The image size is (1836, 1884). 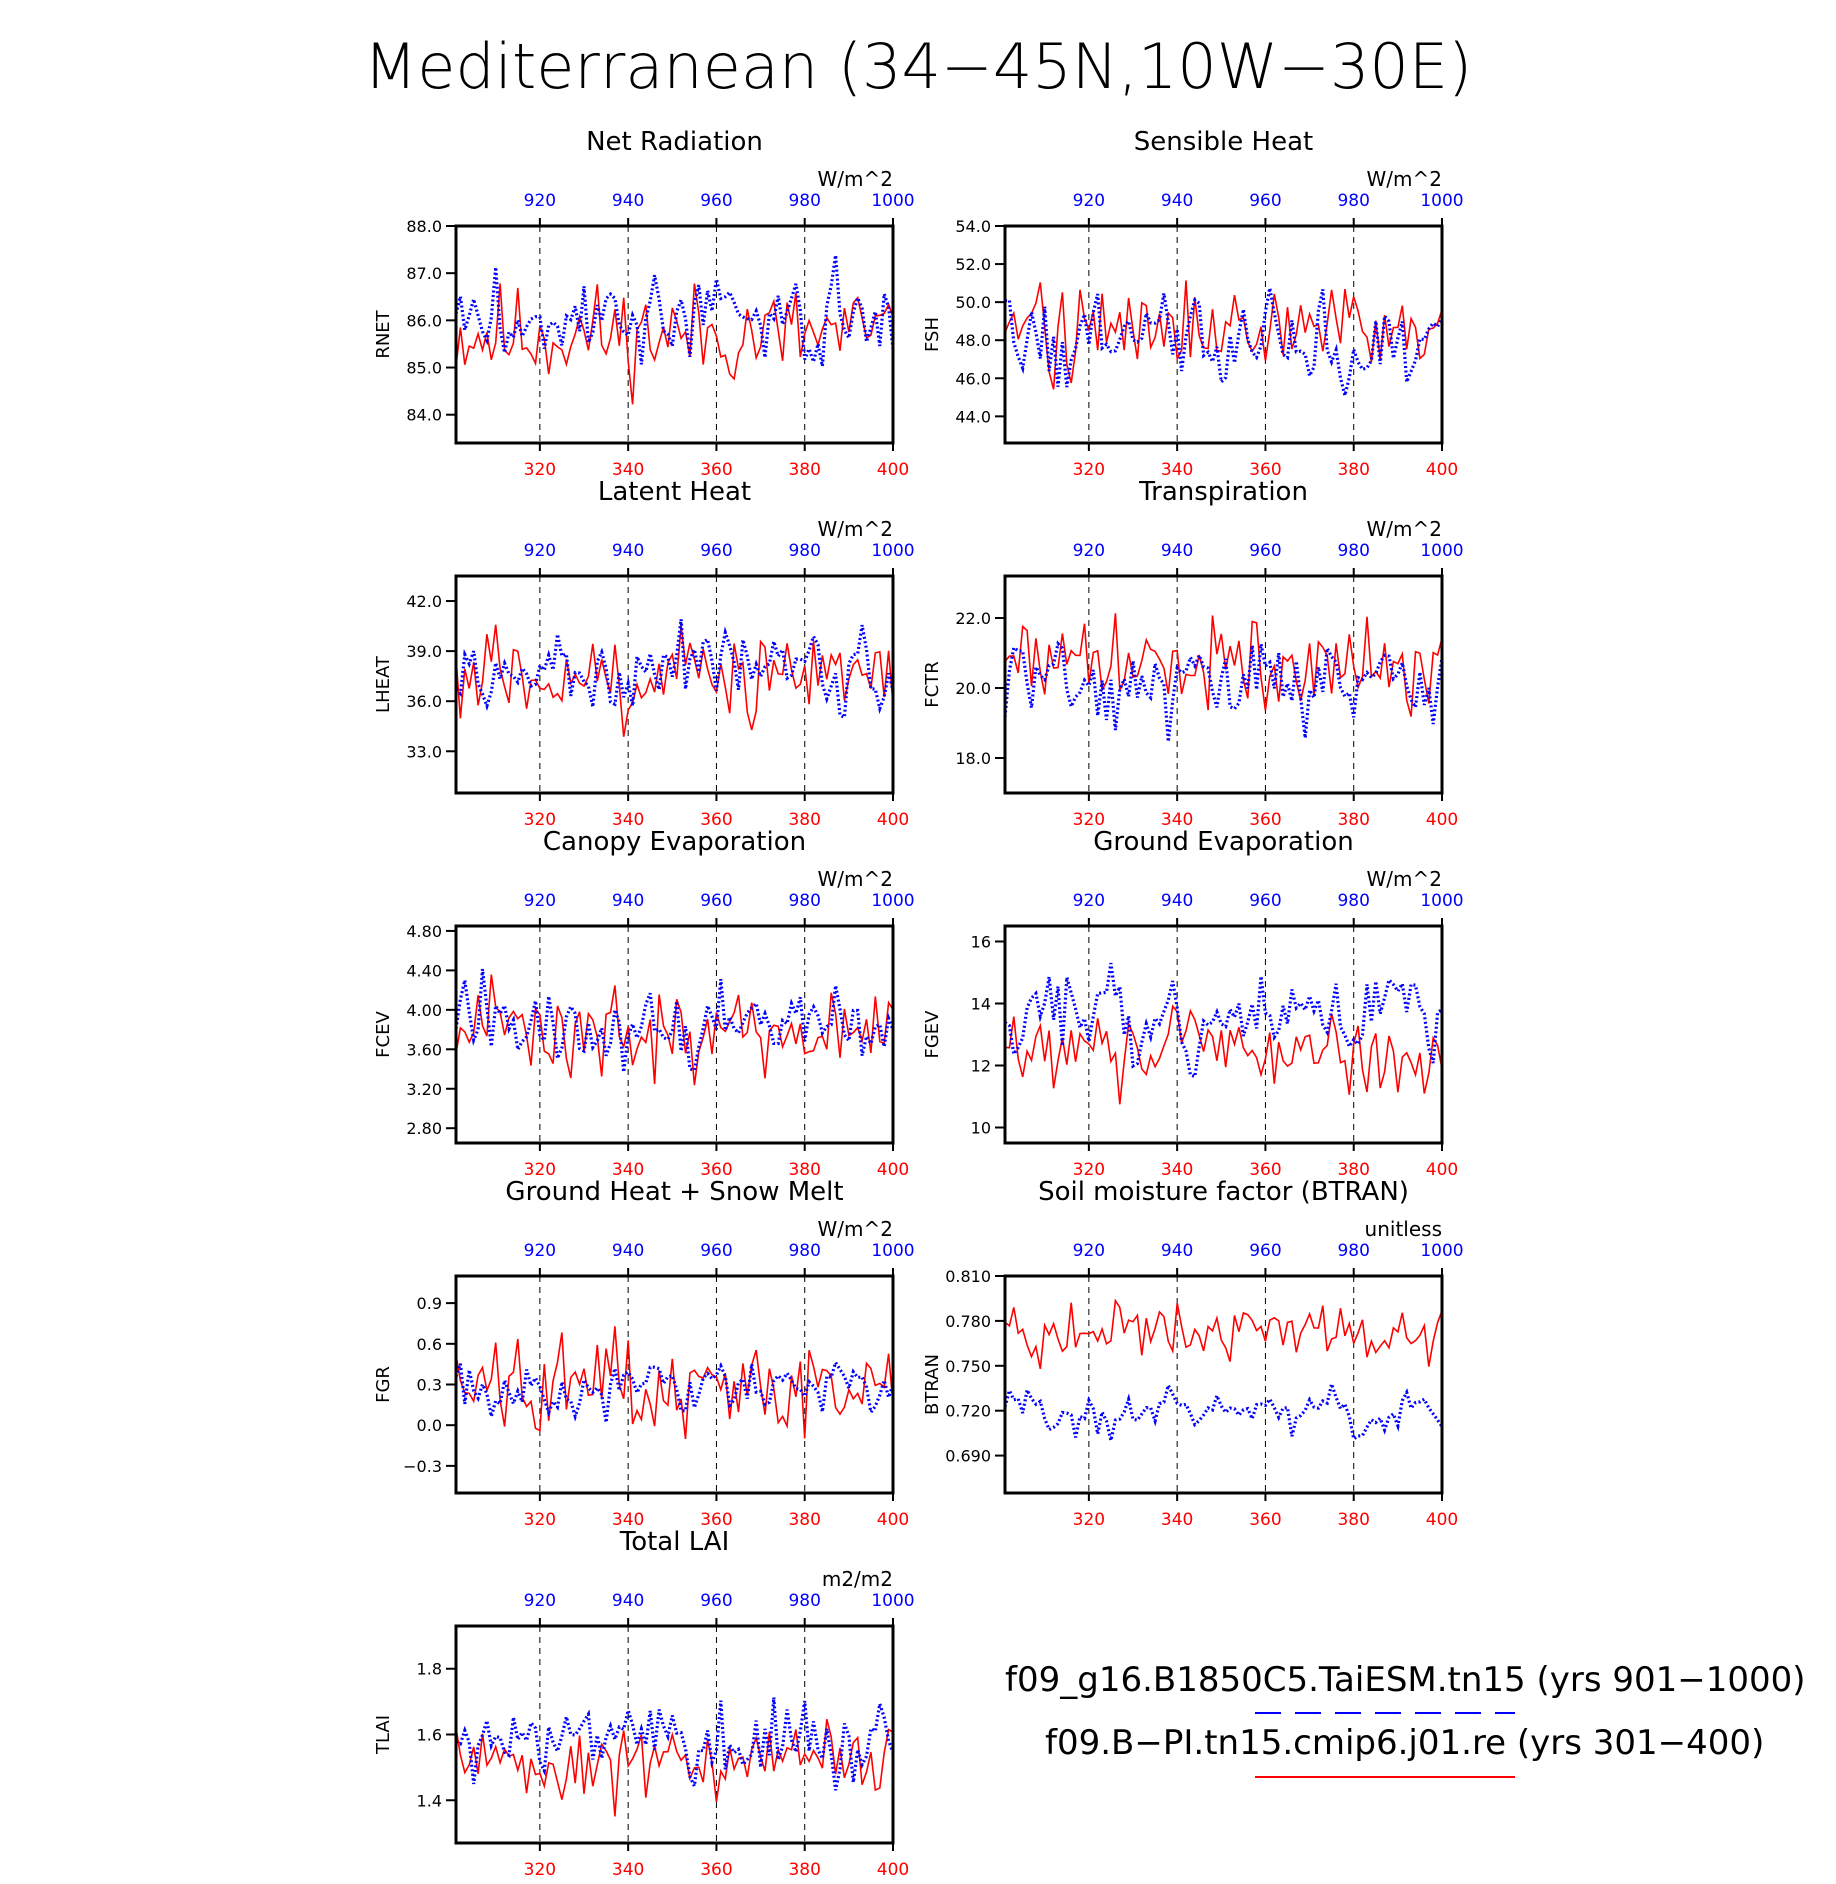 I want to click on y-axis-label: FGEV, so click(x=932, y=1034).